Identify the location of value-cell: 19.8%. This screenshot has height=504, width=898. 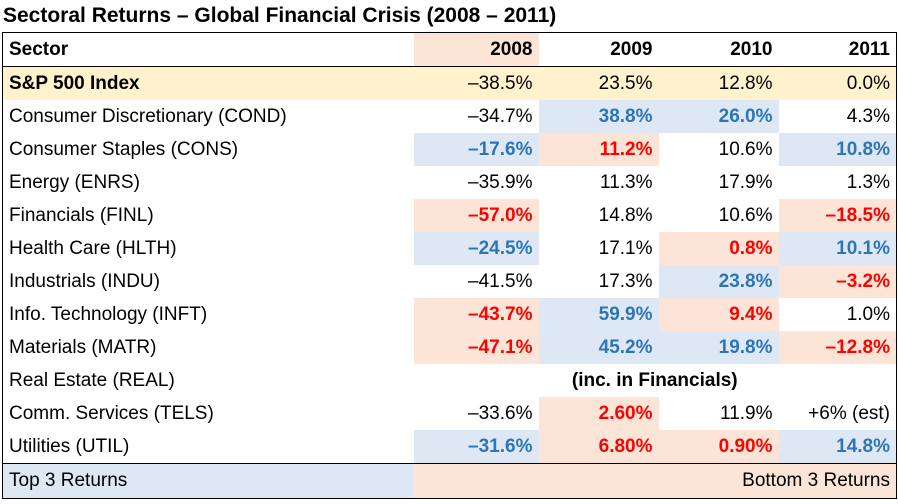
(718, 347).